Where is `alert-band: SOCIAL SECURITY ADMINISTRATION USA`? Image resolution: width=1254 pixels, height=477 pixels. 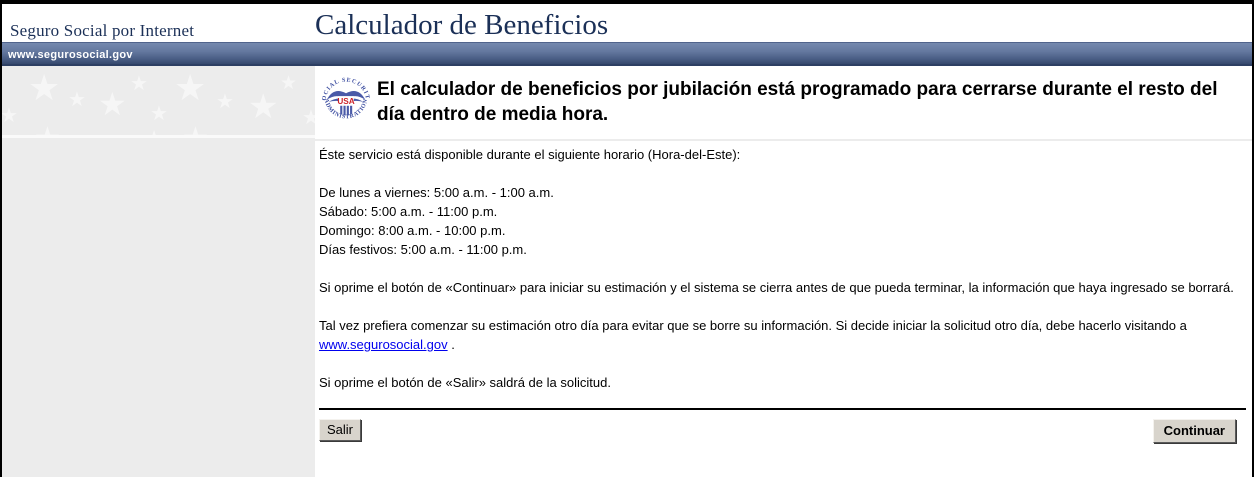 alert-band: SOCIAL SECURITY ADMINISTRATION USA is located at coordinates (783, 103).